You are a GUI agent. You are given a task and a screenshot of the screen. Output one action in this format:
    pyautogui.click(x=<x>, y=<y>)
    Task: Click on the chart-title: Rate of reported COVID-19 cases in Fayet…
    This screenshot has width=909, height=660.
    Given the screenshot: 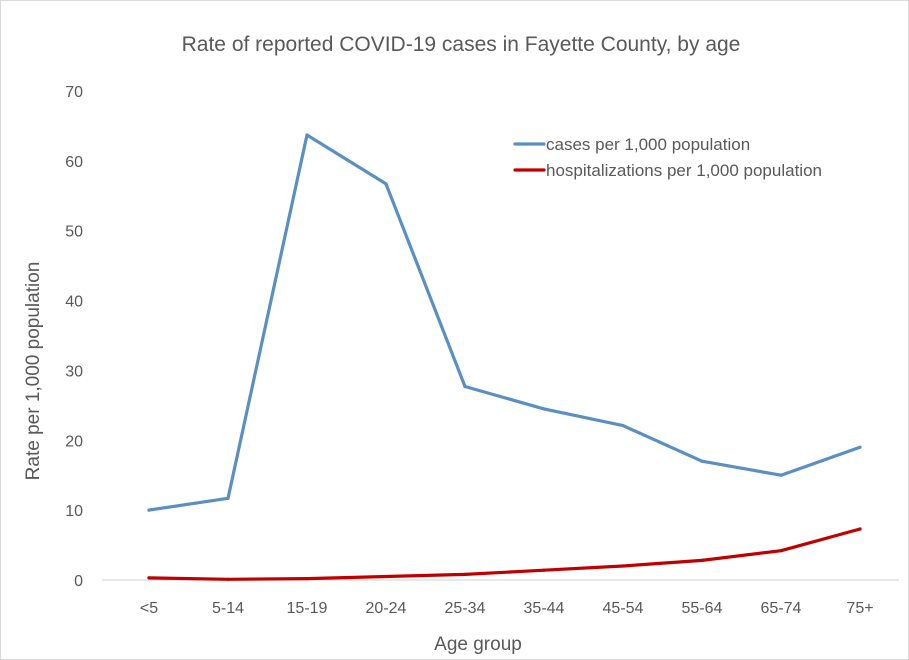 What is the action you would take?
    pyautogui.click(x=461, y=44)
    